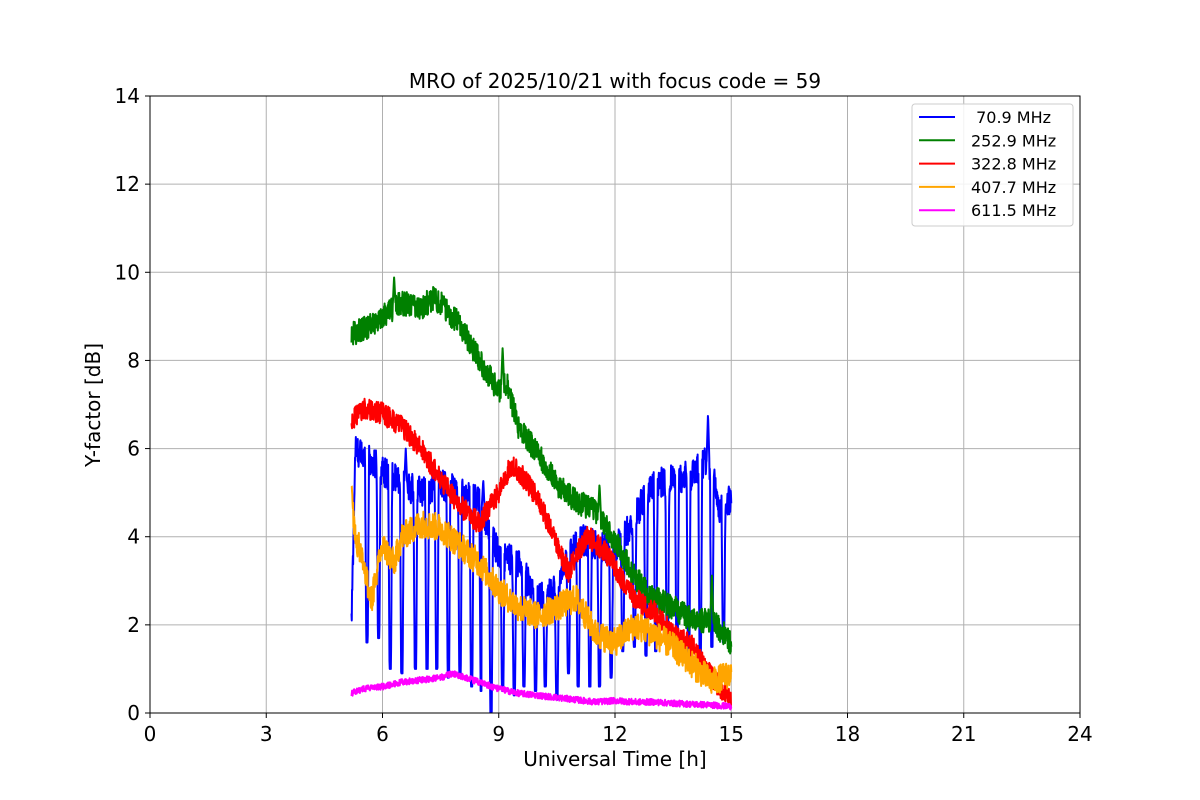 The width and height of the screenshot is (1200, 800). I want to click on x-tick-label: 21, so click(963, 734).